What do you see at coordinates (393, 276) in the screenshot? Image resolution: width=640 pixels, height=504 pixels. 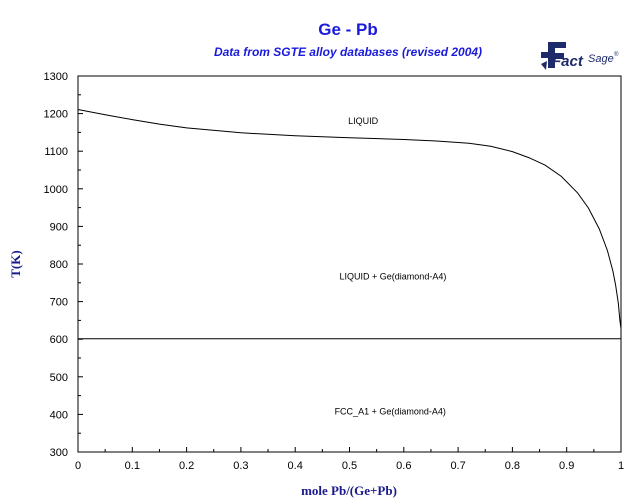 I see `region-label: LIQUID + Ge(diamond-A4)` at bounding box center [393, 276].